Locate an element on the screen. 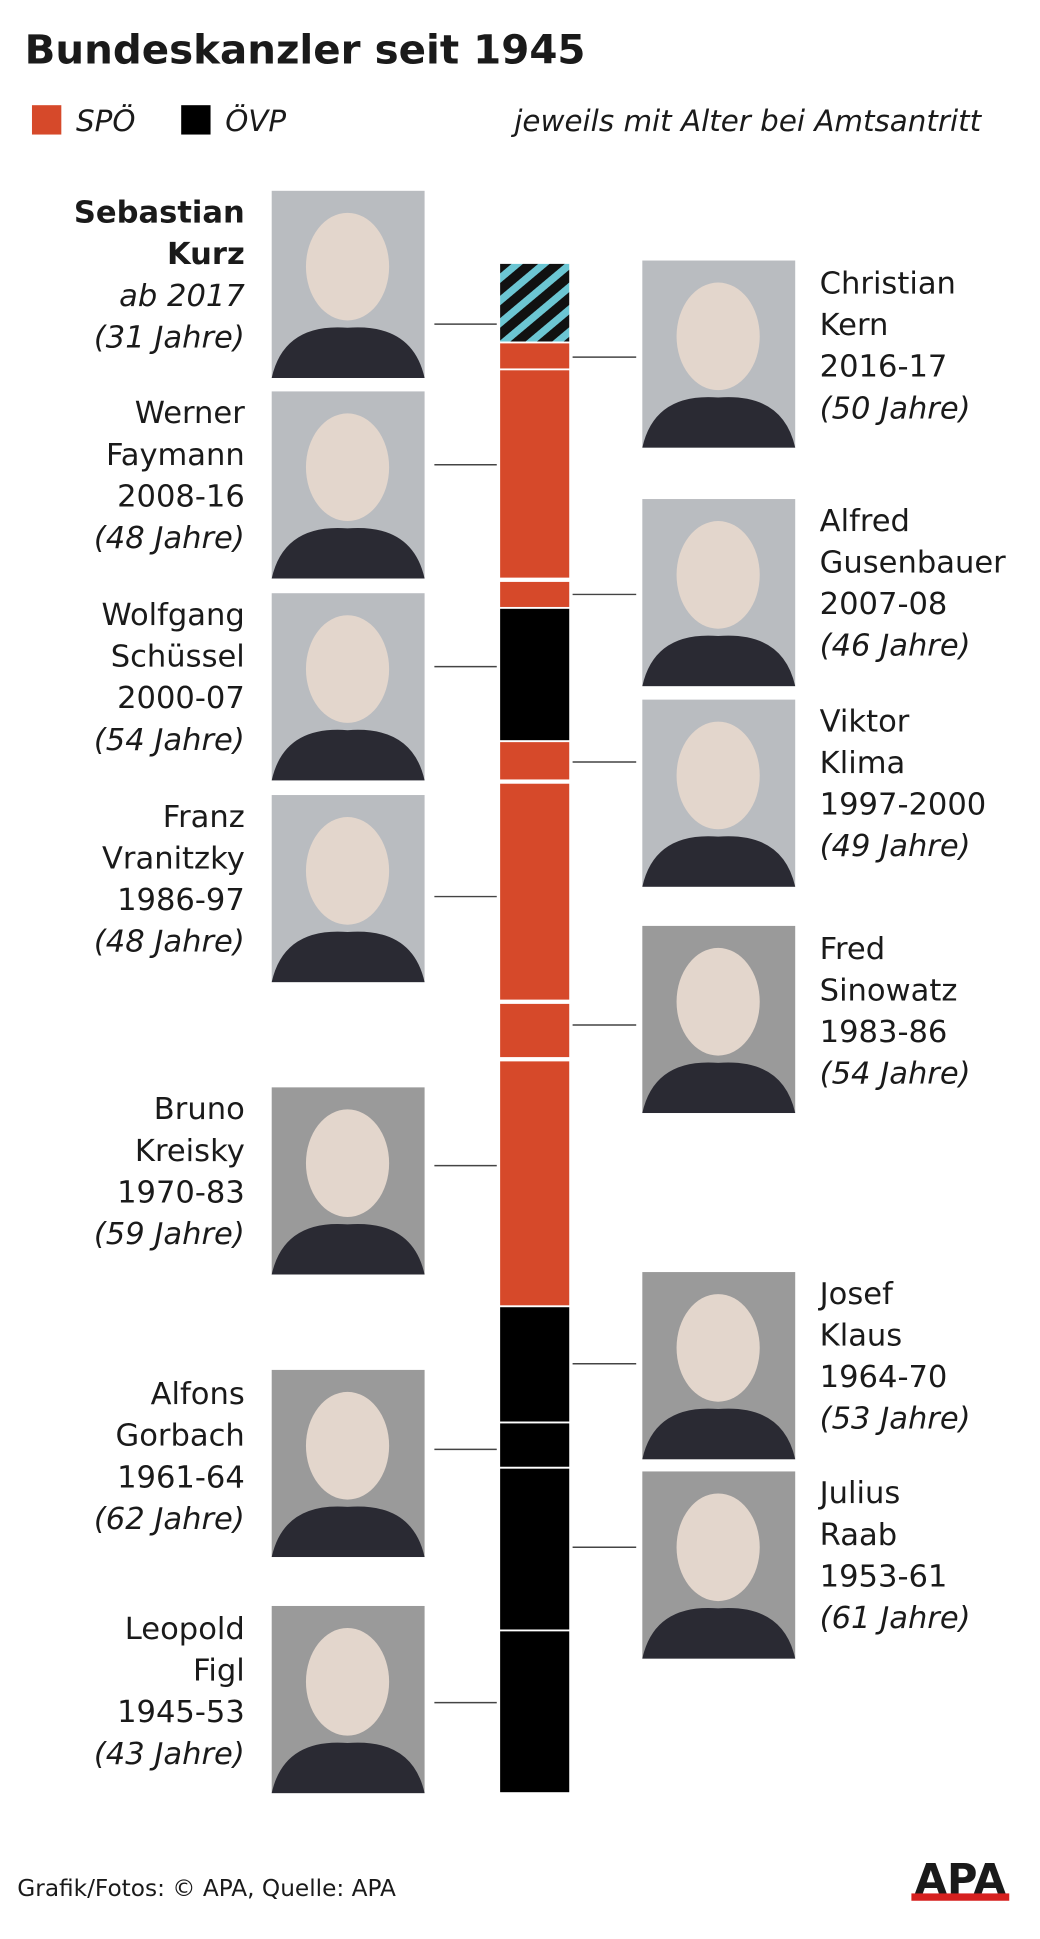 Image resolution: width=1040 pixels, height=1939 pixels. age: (59 Jahre) is located at coordinates (169, 1234).